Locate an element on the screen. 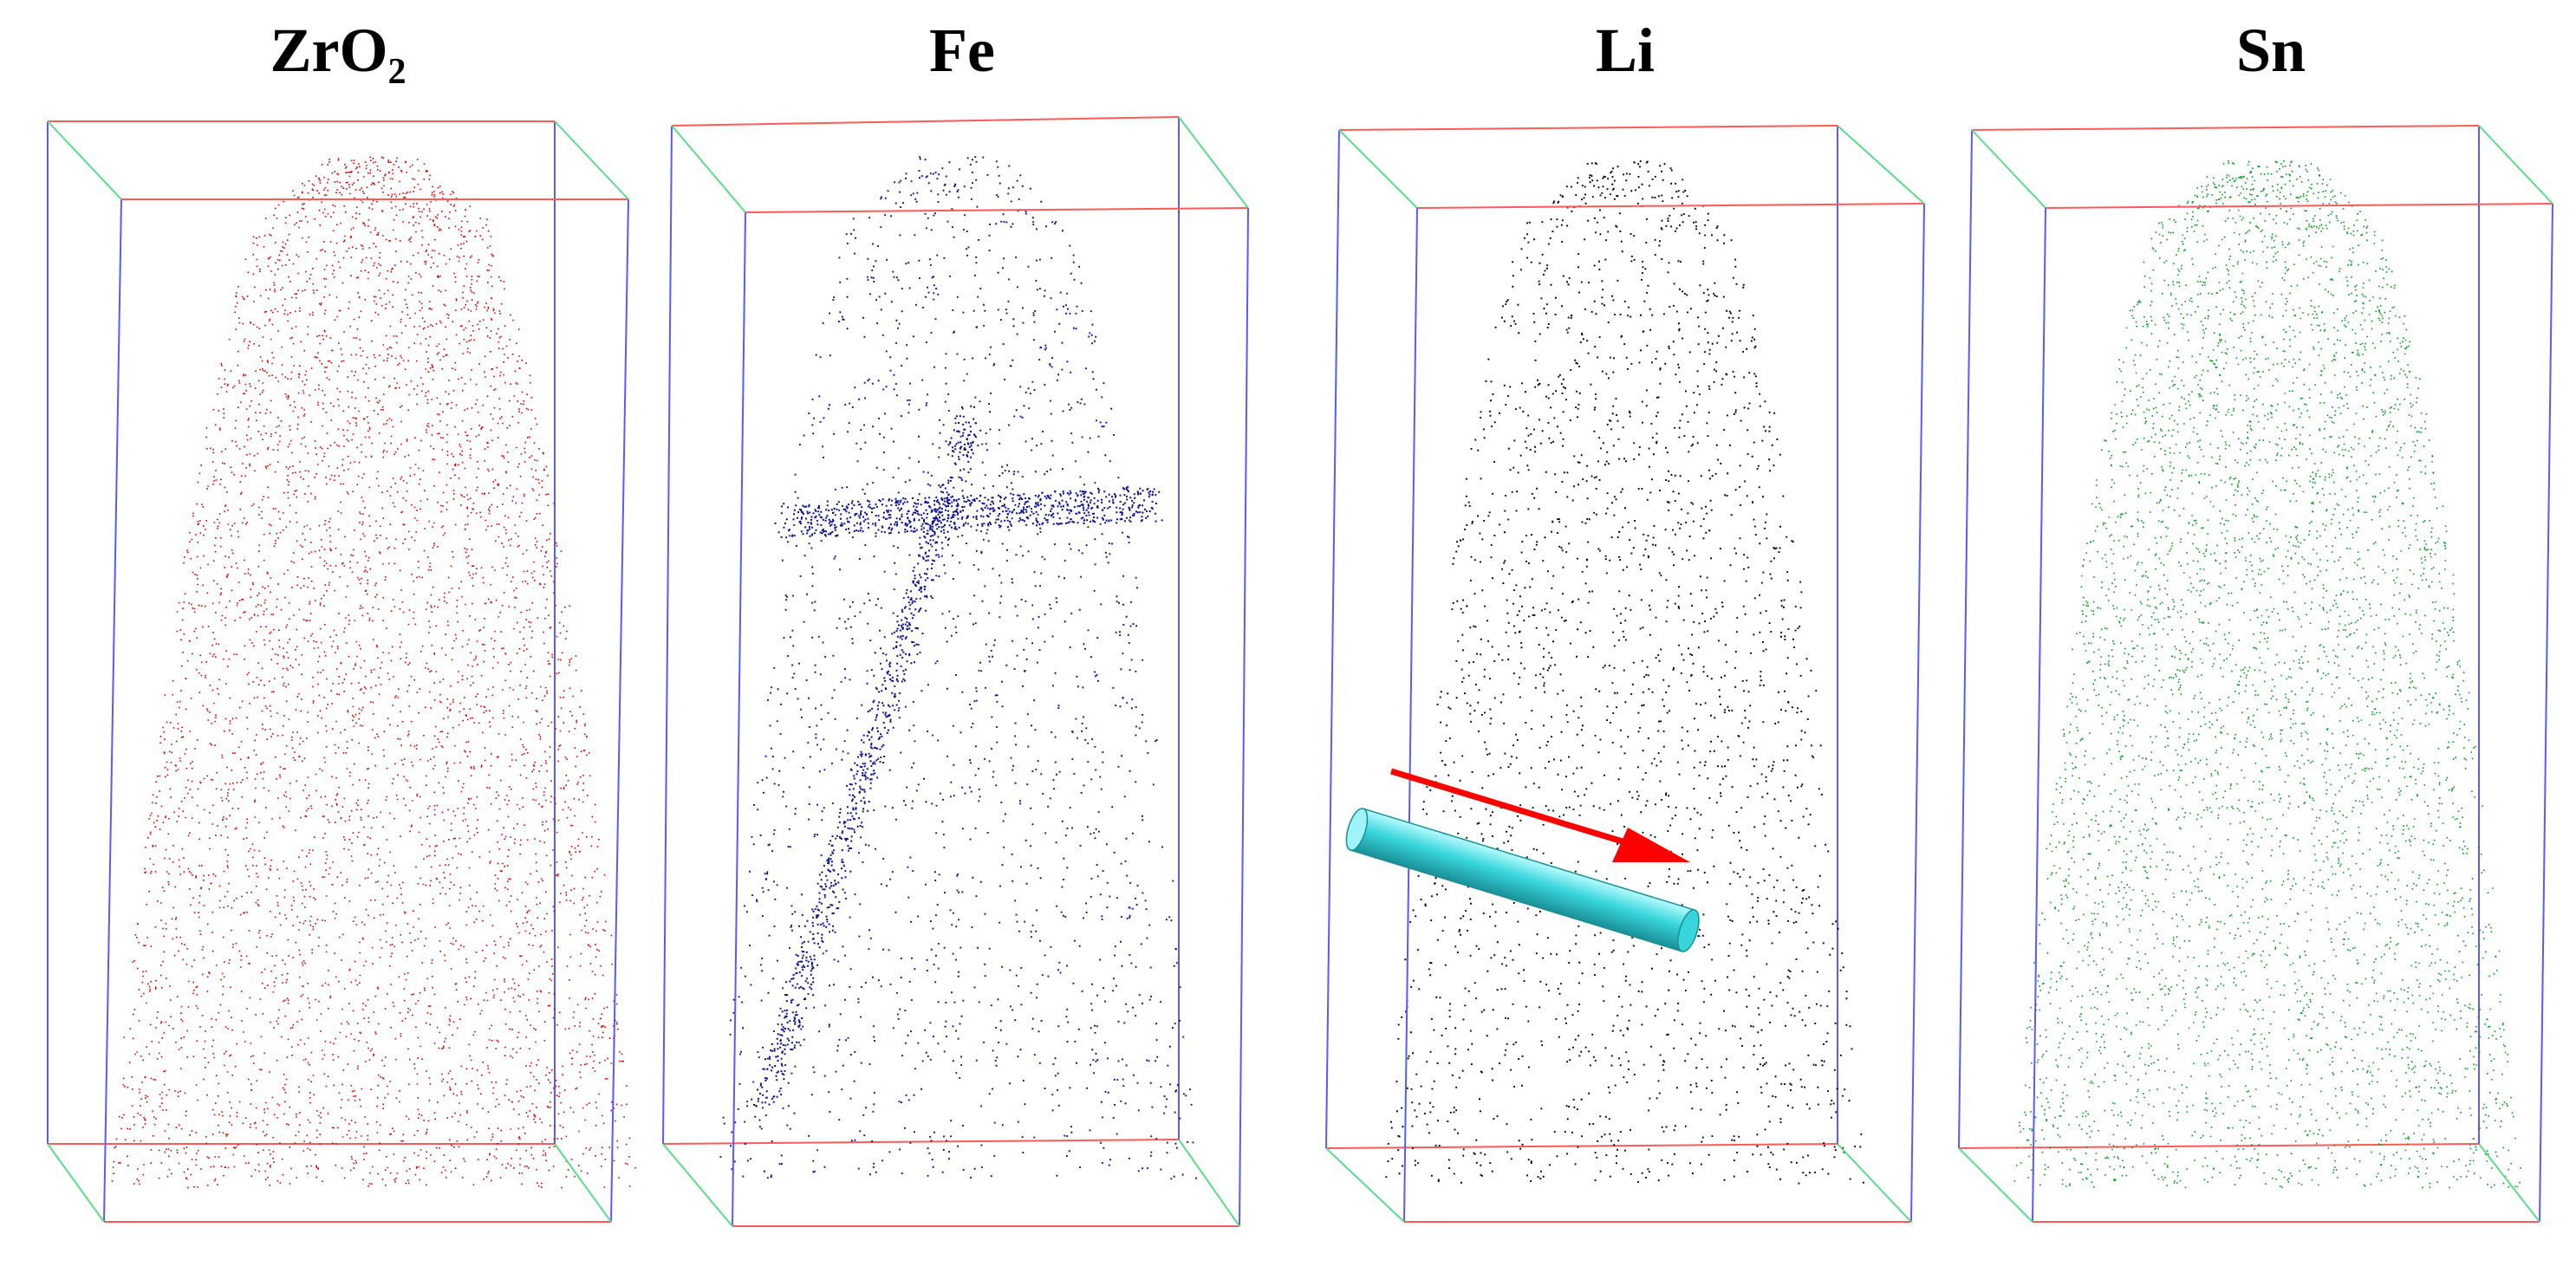 Image resolution: width=2576 pixels, height=1273 pixels. title-main: ZrO is located at coordinates (329, 50).